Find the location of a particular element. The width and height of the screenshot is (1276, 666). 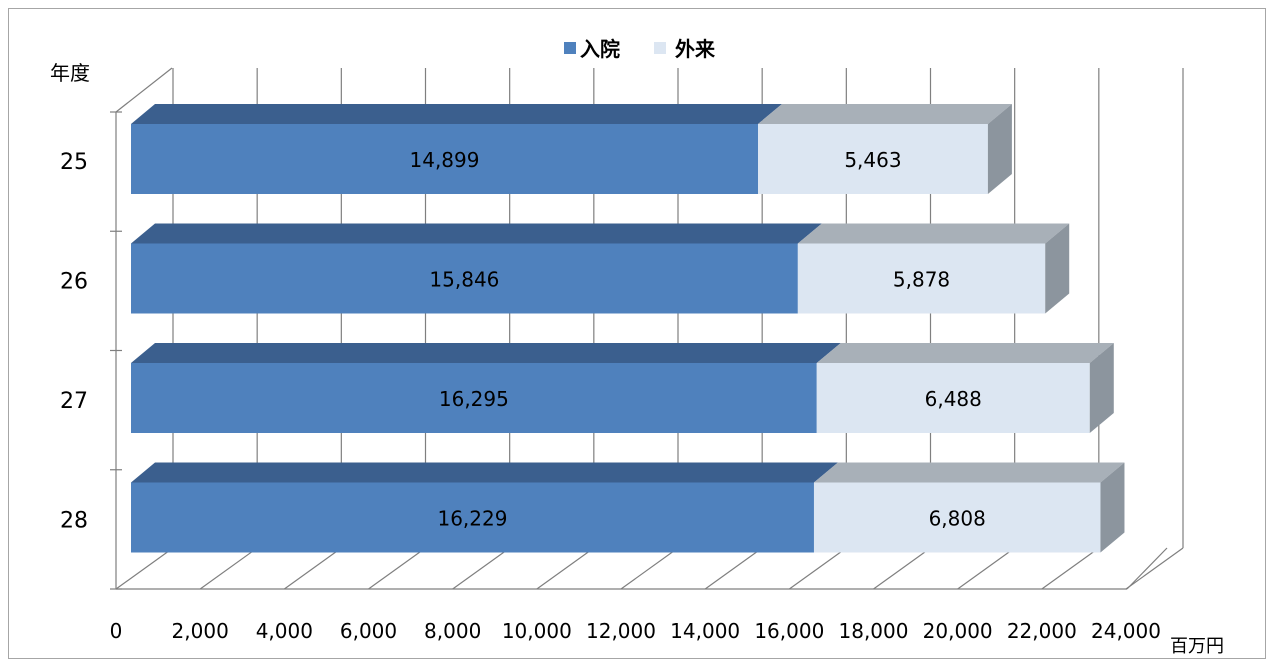

x-tick-label: 24,000 is located at coordinates (1126, 631).